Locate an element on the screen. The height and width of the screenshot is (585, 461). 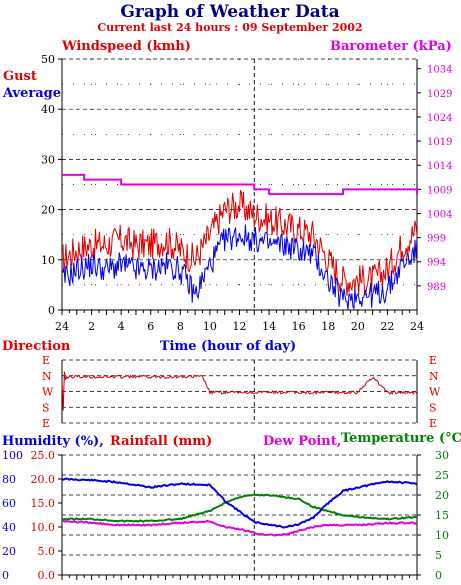
gust-series-line is located at coordinates (239, 242).